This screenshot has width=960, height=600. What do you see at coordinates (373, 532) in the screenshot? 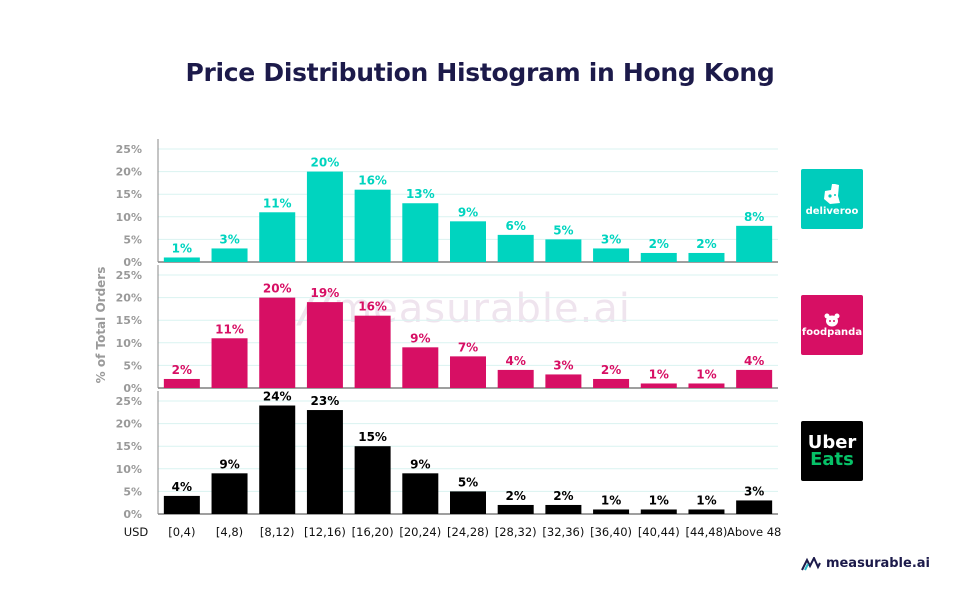
I see `x-tick-label: [16,20)` at bounding box center [373, 532].